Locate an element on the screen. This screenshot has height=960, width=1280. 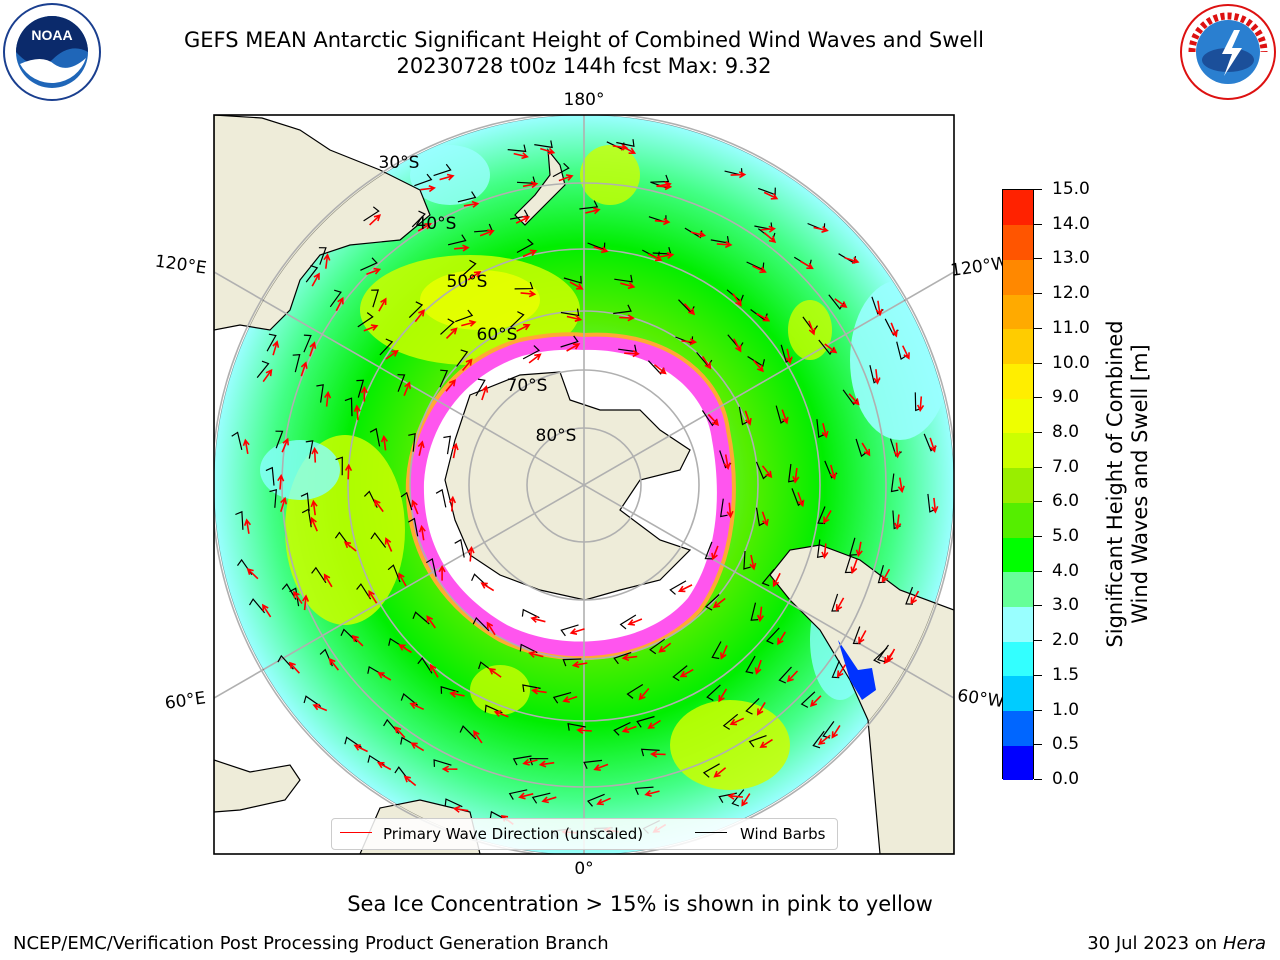
lon-label-0: 0° is located at coordinates (583, 869).